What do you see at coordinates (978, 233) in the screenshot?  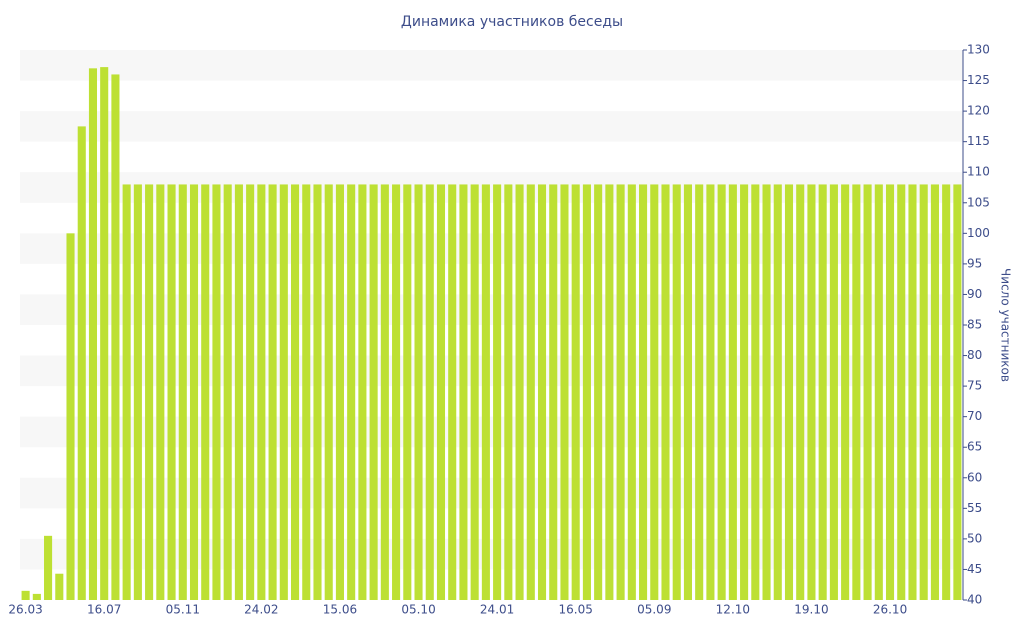 I see `y-tick-label: 100` at bounding box center [978, 233].